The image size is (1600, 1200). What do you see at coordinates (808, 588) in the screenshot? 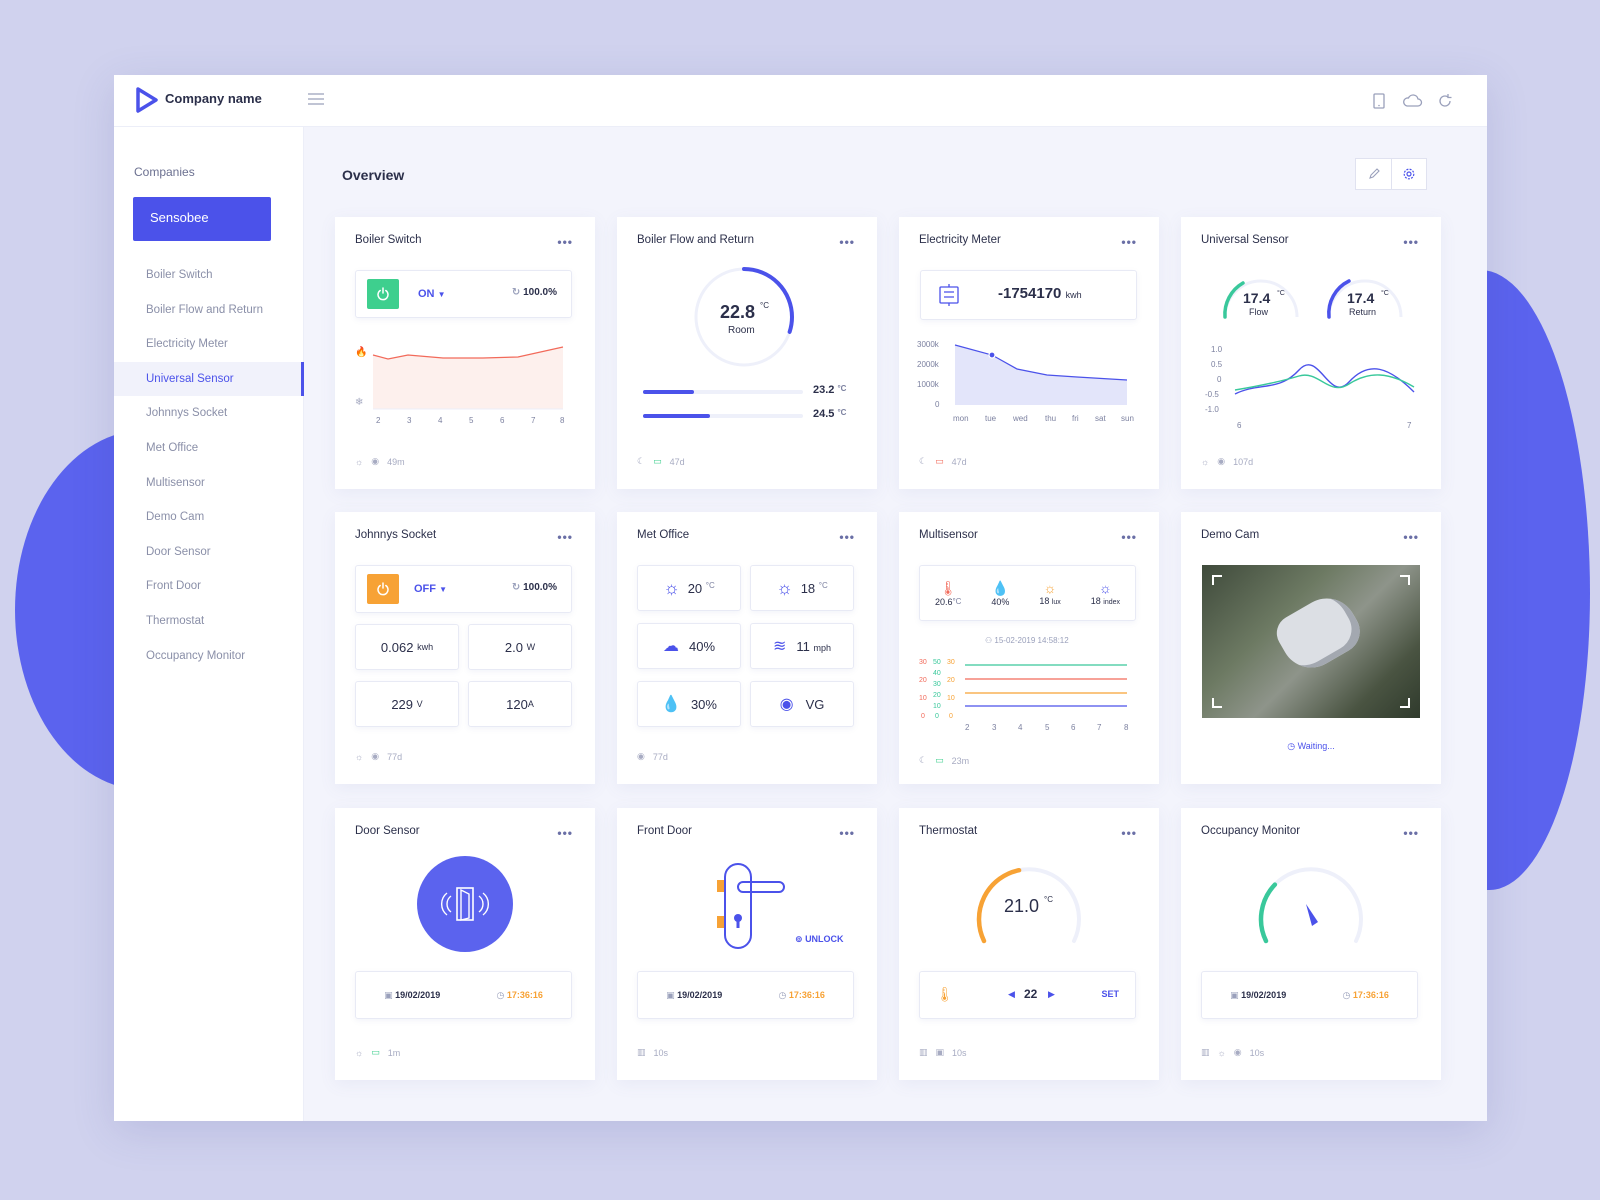
I see `temperature-value: 18` at bounding box center [808, 588].